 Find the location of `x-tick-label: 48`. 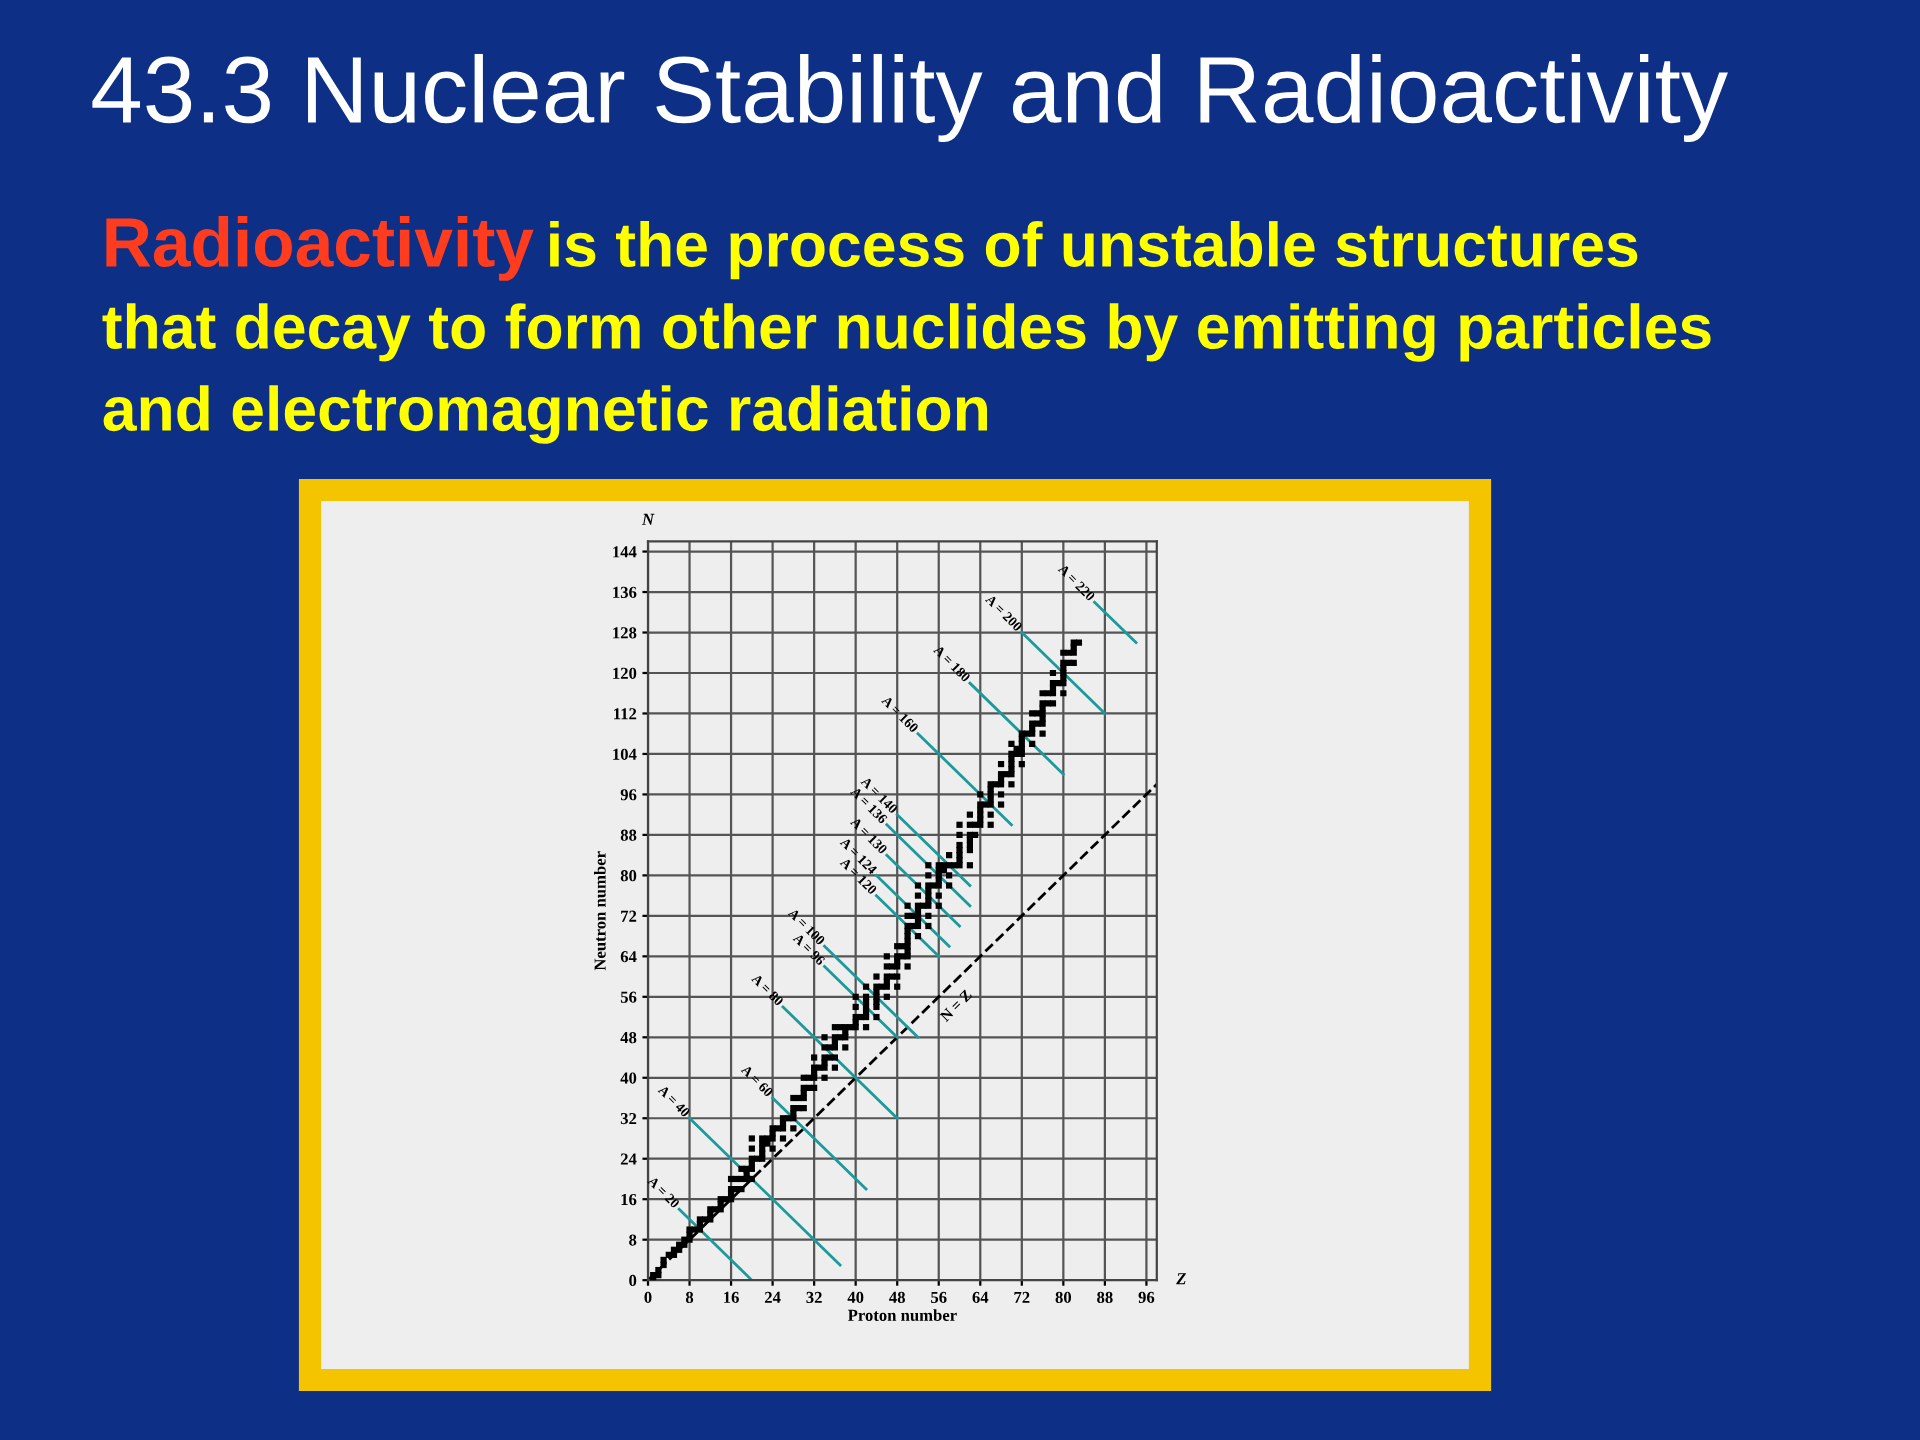

x-tick-label: 48 is located at coordinates (897, 1297).